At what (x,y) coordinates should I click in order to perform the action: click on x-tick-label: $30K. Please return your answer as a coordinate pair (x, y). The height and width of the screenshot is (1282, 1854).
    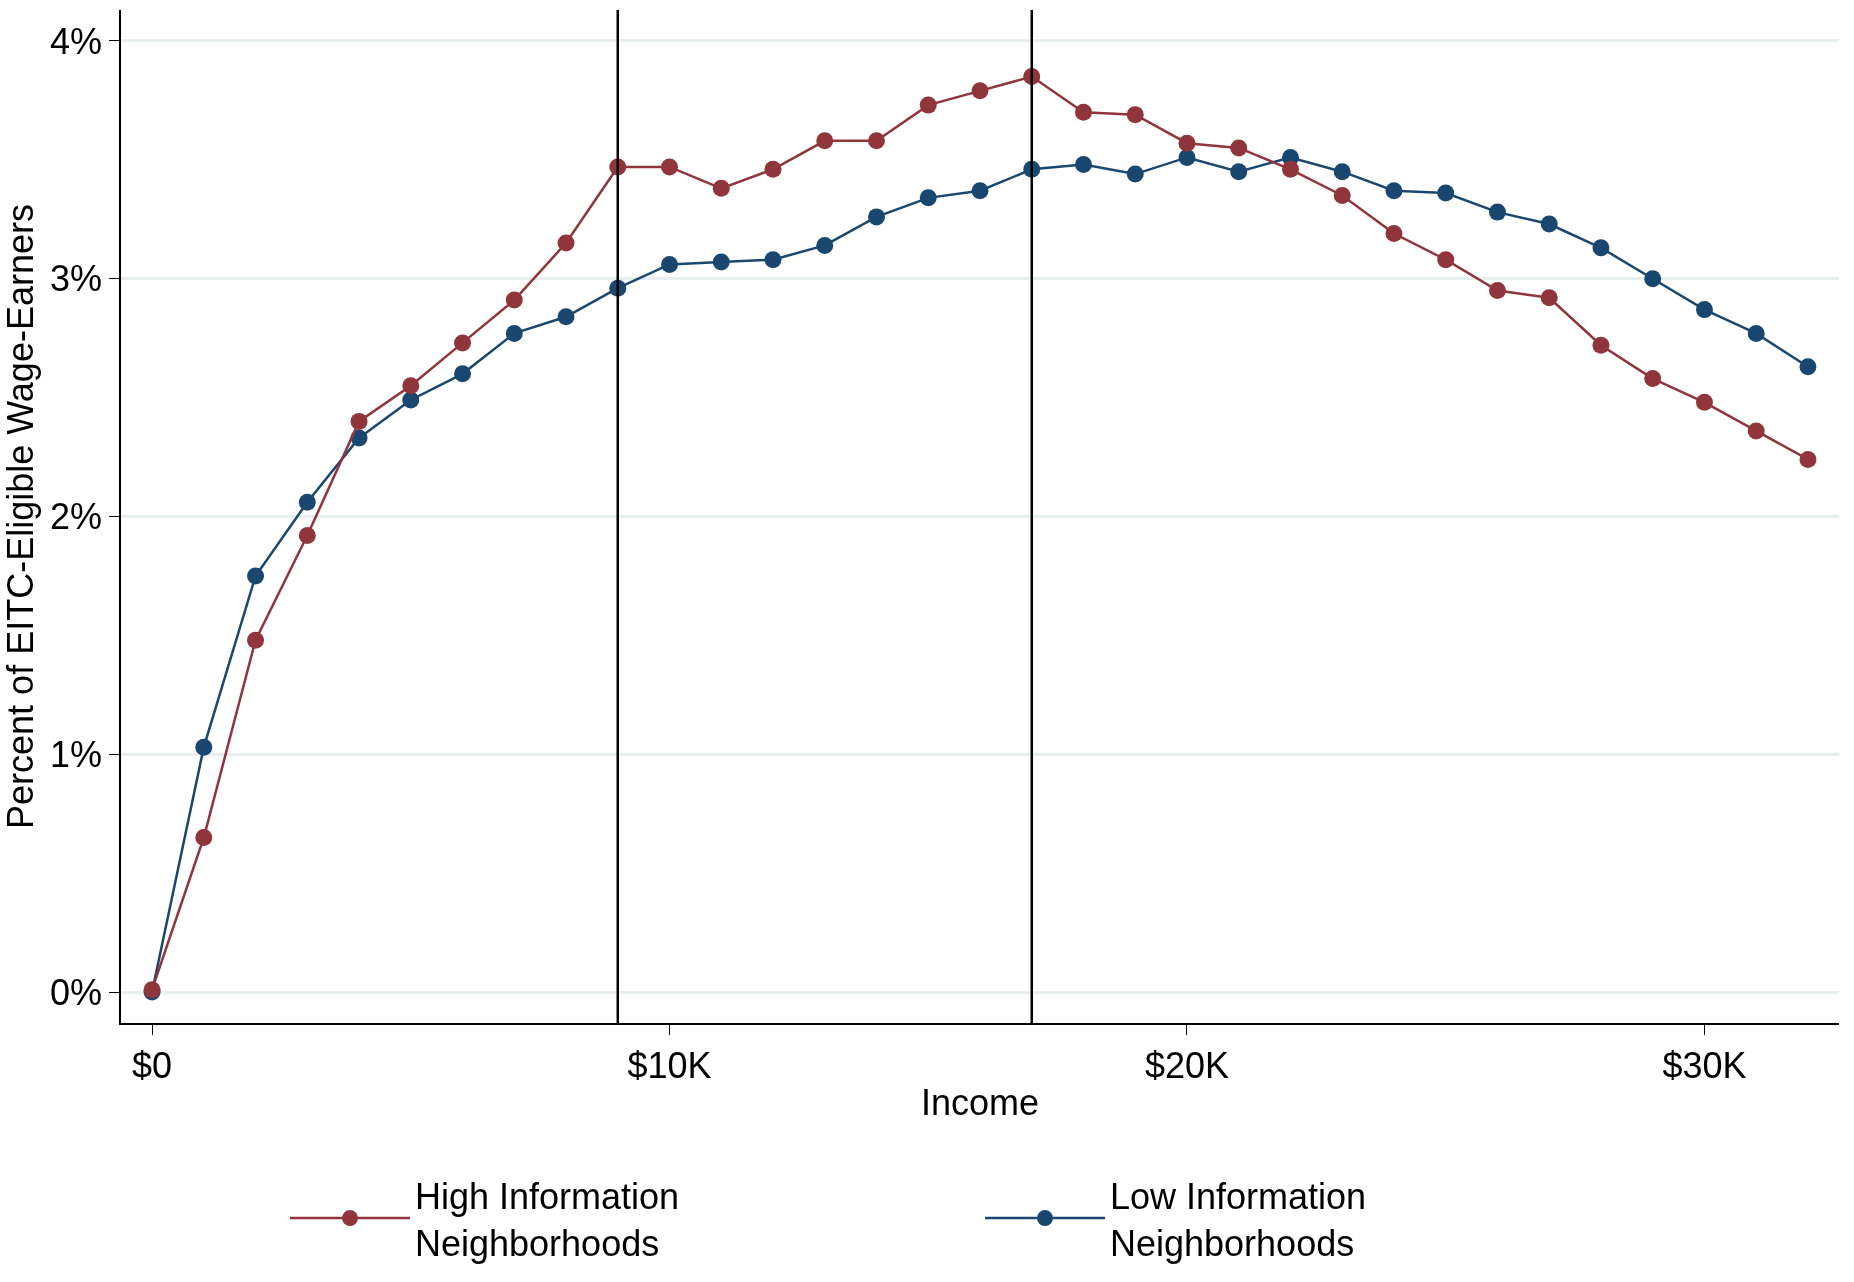
    Looking at the image, I should click on (1704, 1065).